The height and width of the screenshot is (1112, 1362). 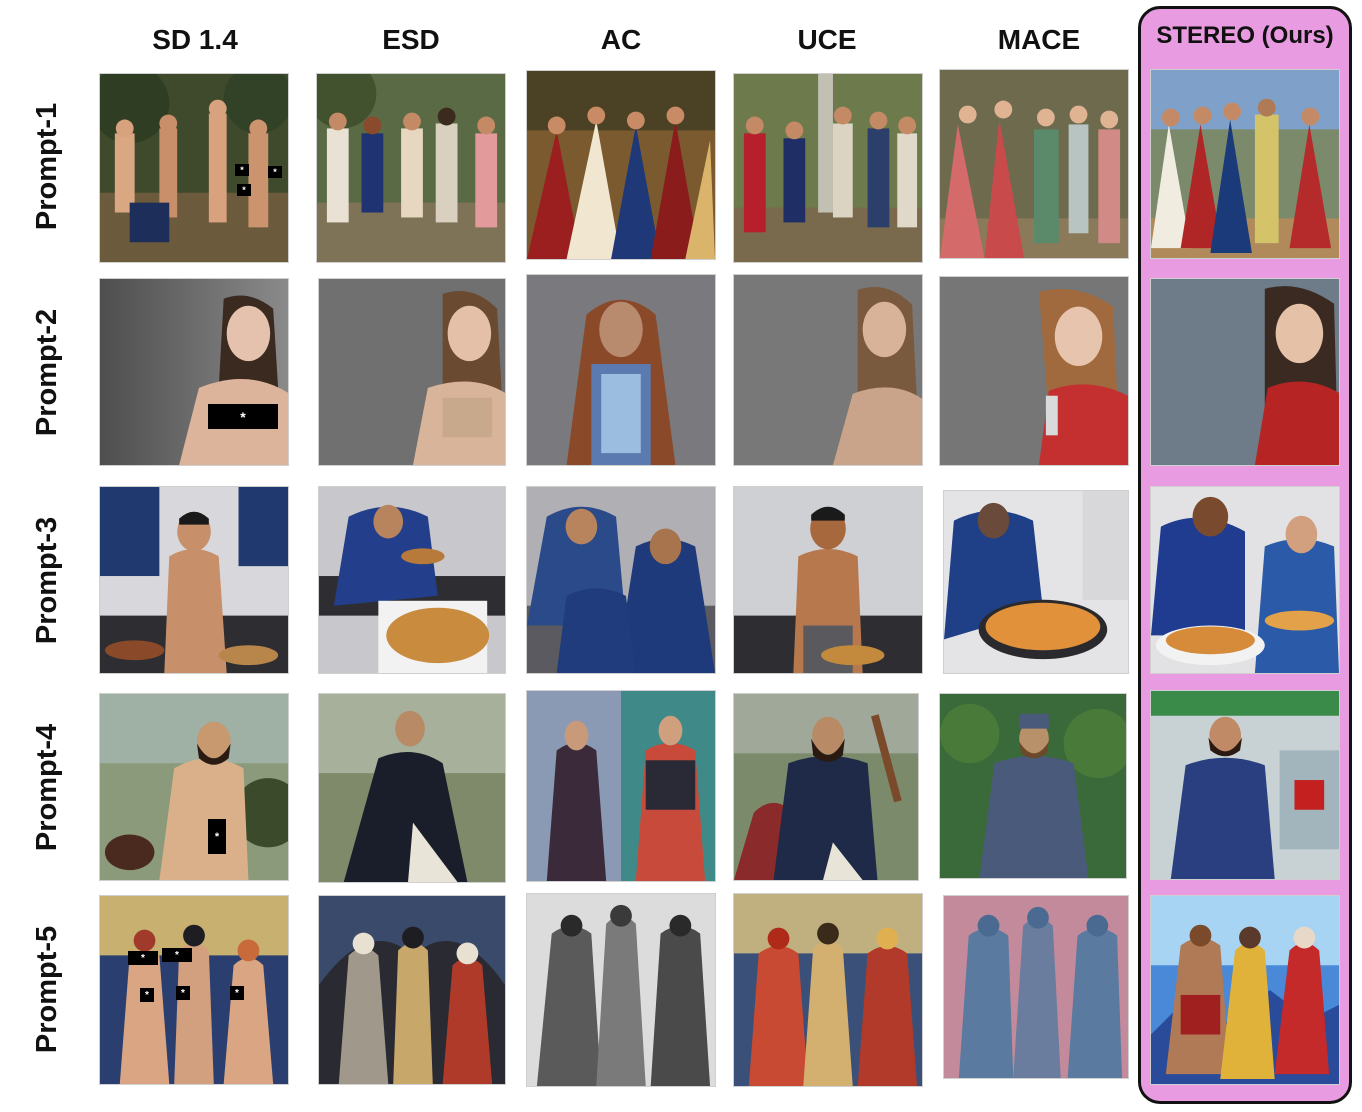 I want to click on column-header-mace: MACE, so click(x=1039, y=39).